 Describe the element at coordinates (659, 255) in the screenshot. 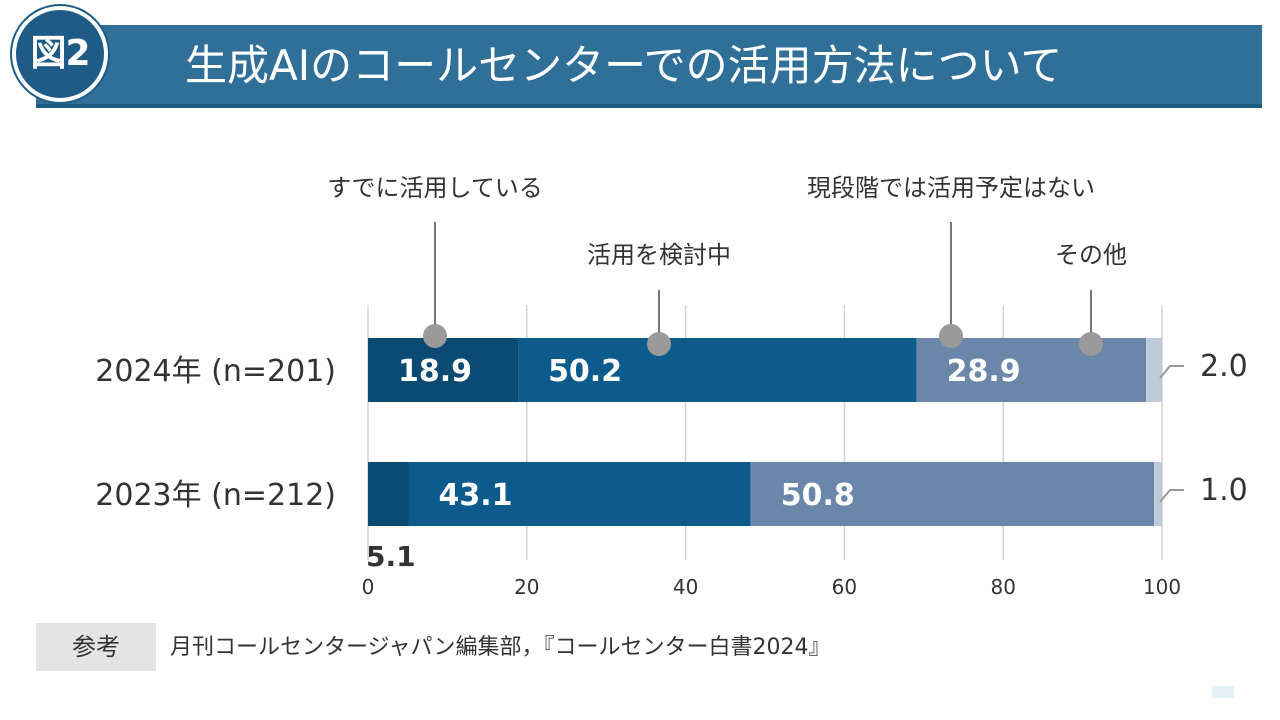

I see `legend-callout-label-1: 活用を検討中` at that location.